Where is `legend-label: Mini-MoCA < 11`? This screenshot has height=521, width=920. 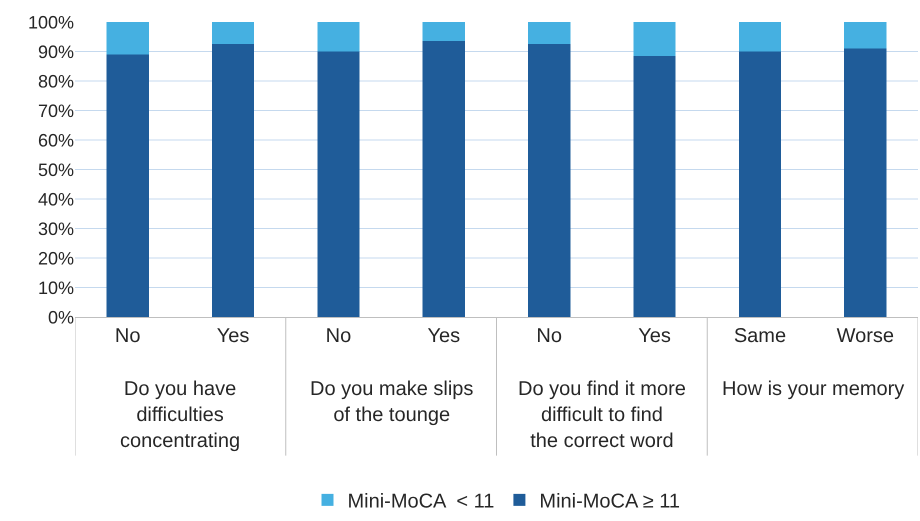
legend-label: Mini-MoCA < 11 is located at coordinates (421, 501).